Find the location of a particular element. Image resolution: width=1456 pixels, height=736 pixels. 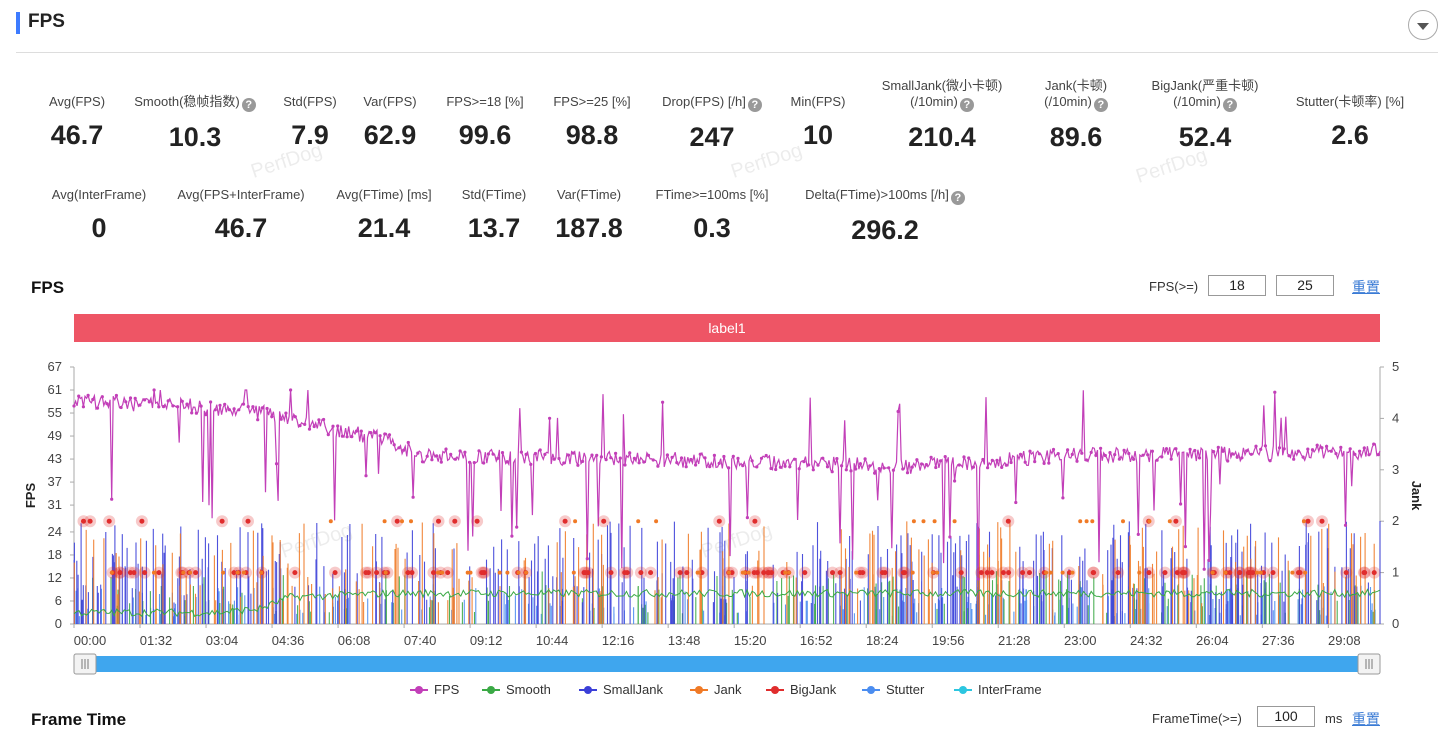

legend-item-stutter: Stutter is located at coordinates (893, 689).